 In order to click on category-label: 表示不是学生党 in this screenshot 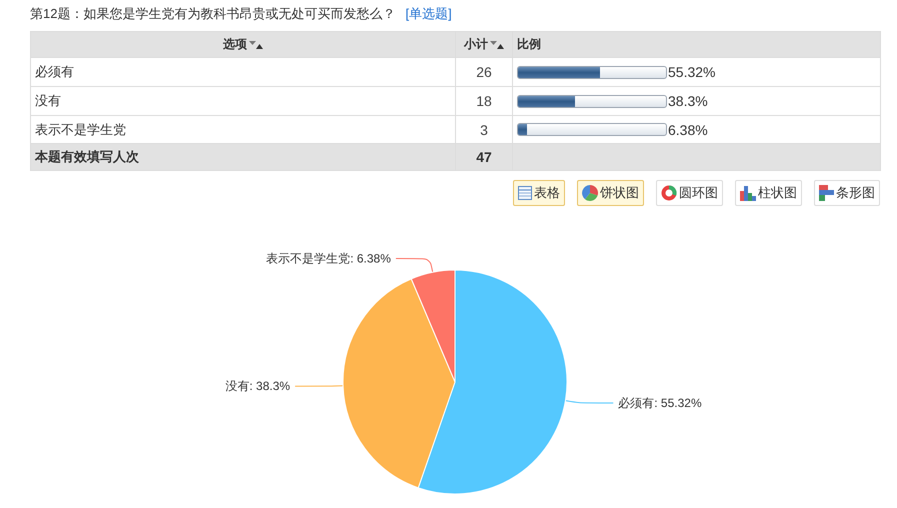, I will do `click(243, 130)`.